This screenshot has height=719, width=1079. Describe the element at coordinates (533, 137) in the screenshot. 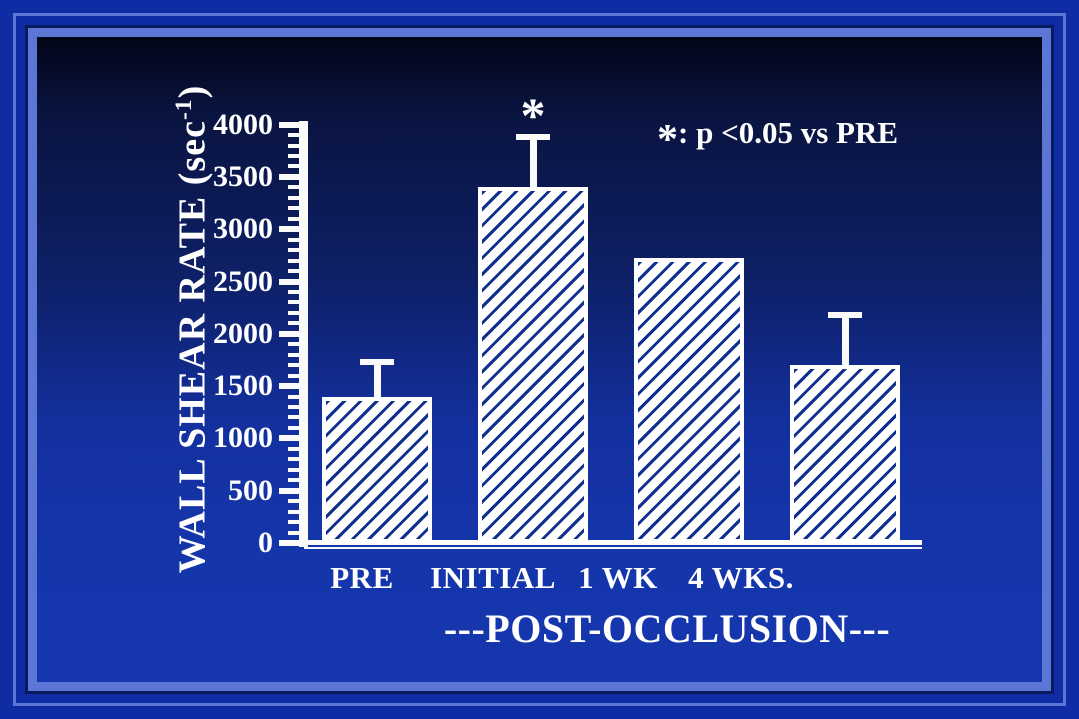

I see `error-bar-cap-initial` at that location.